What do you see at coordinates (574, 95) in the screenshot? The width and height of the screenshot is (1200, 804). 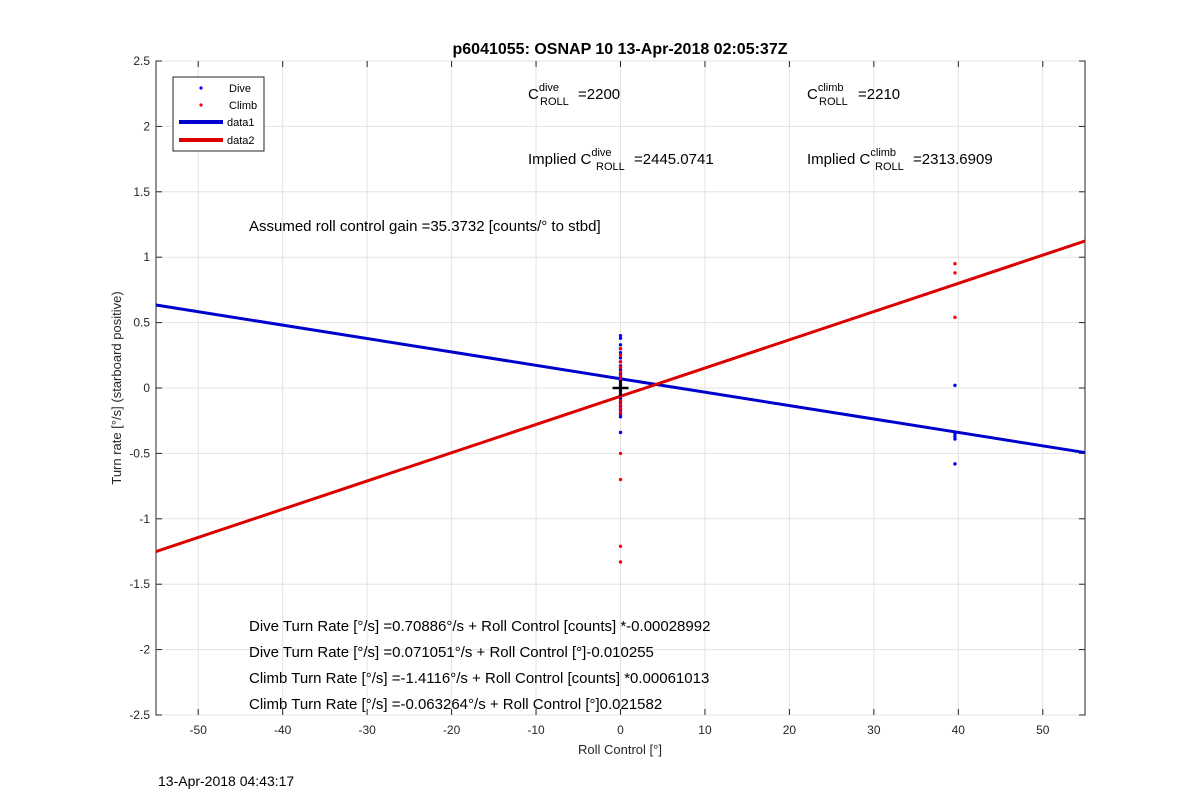 I see `c-dive-annotation: Cdive ROLL =2200` at bounding box center [574, 95].